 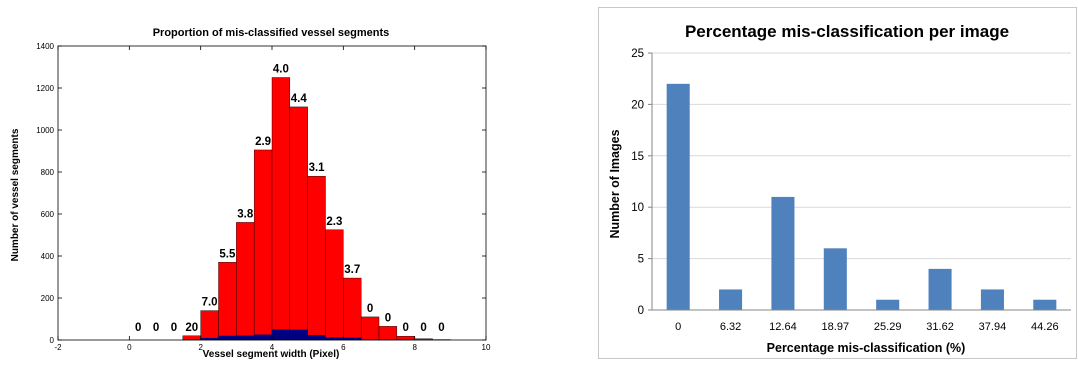 What do you see at coordinates (299, 99) in the screenshot?
I see `data-label: 4.4` at bounding box center [299, 99].